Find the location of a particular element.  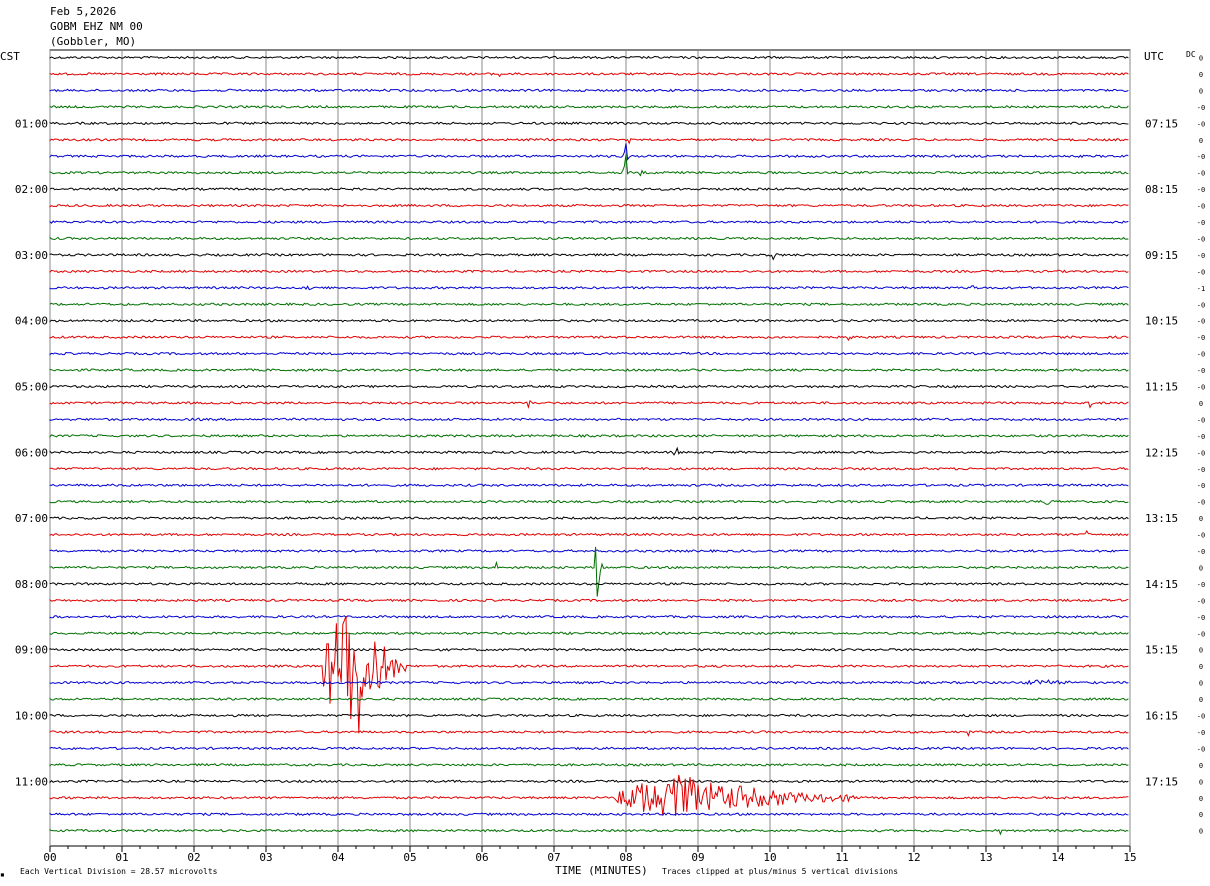

x-tick-label: 10 is located at coordinates (769, 857).